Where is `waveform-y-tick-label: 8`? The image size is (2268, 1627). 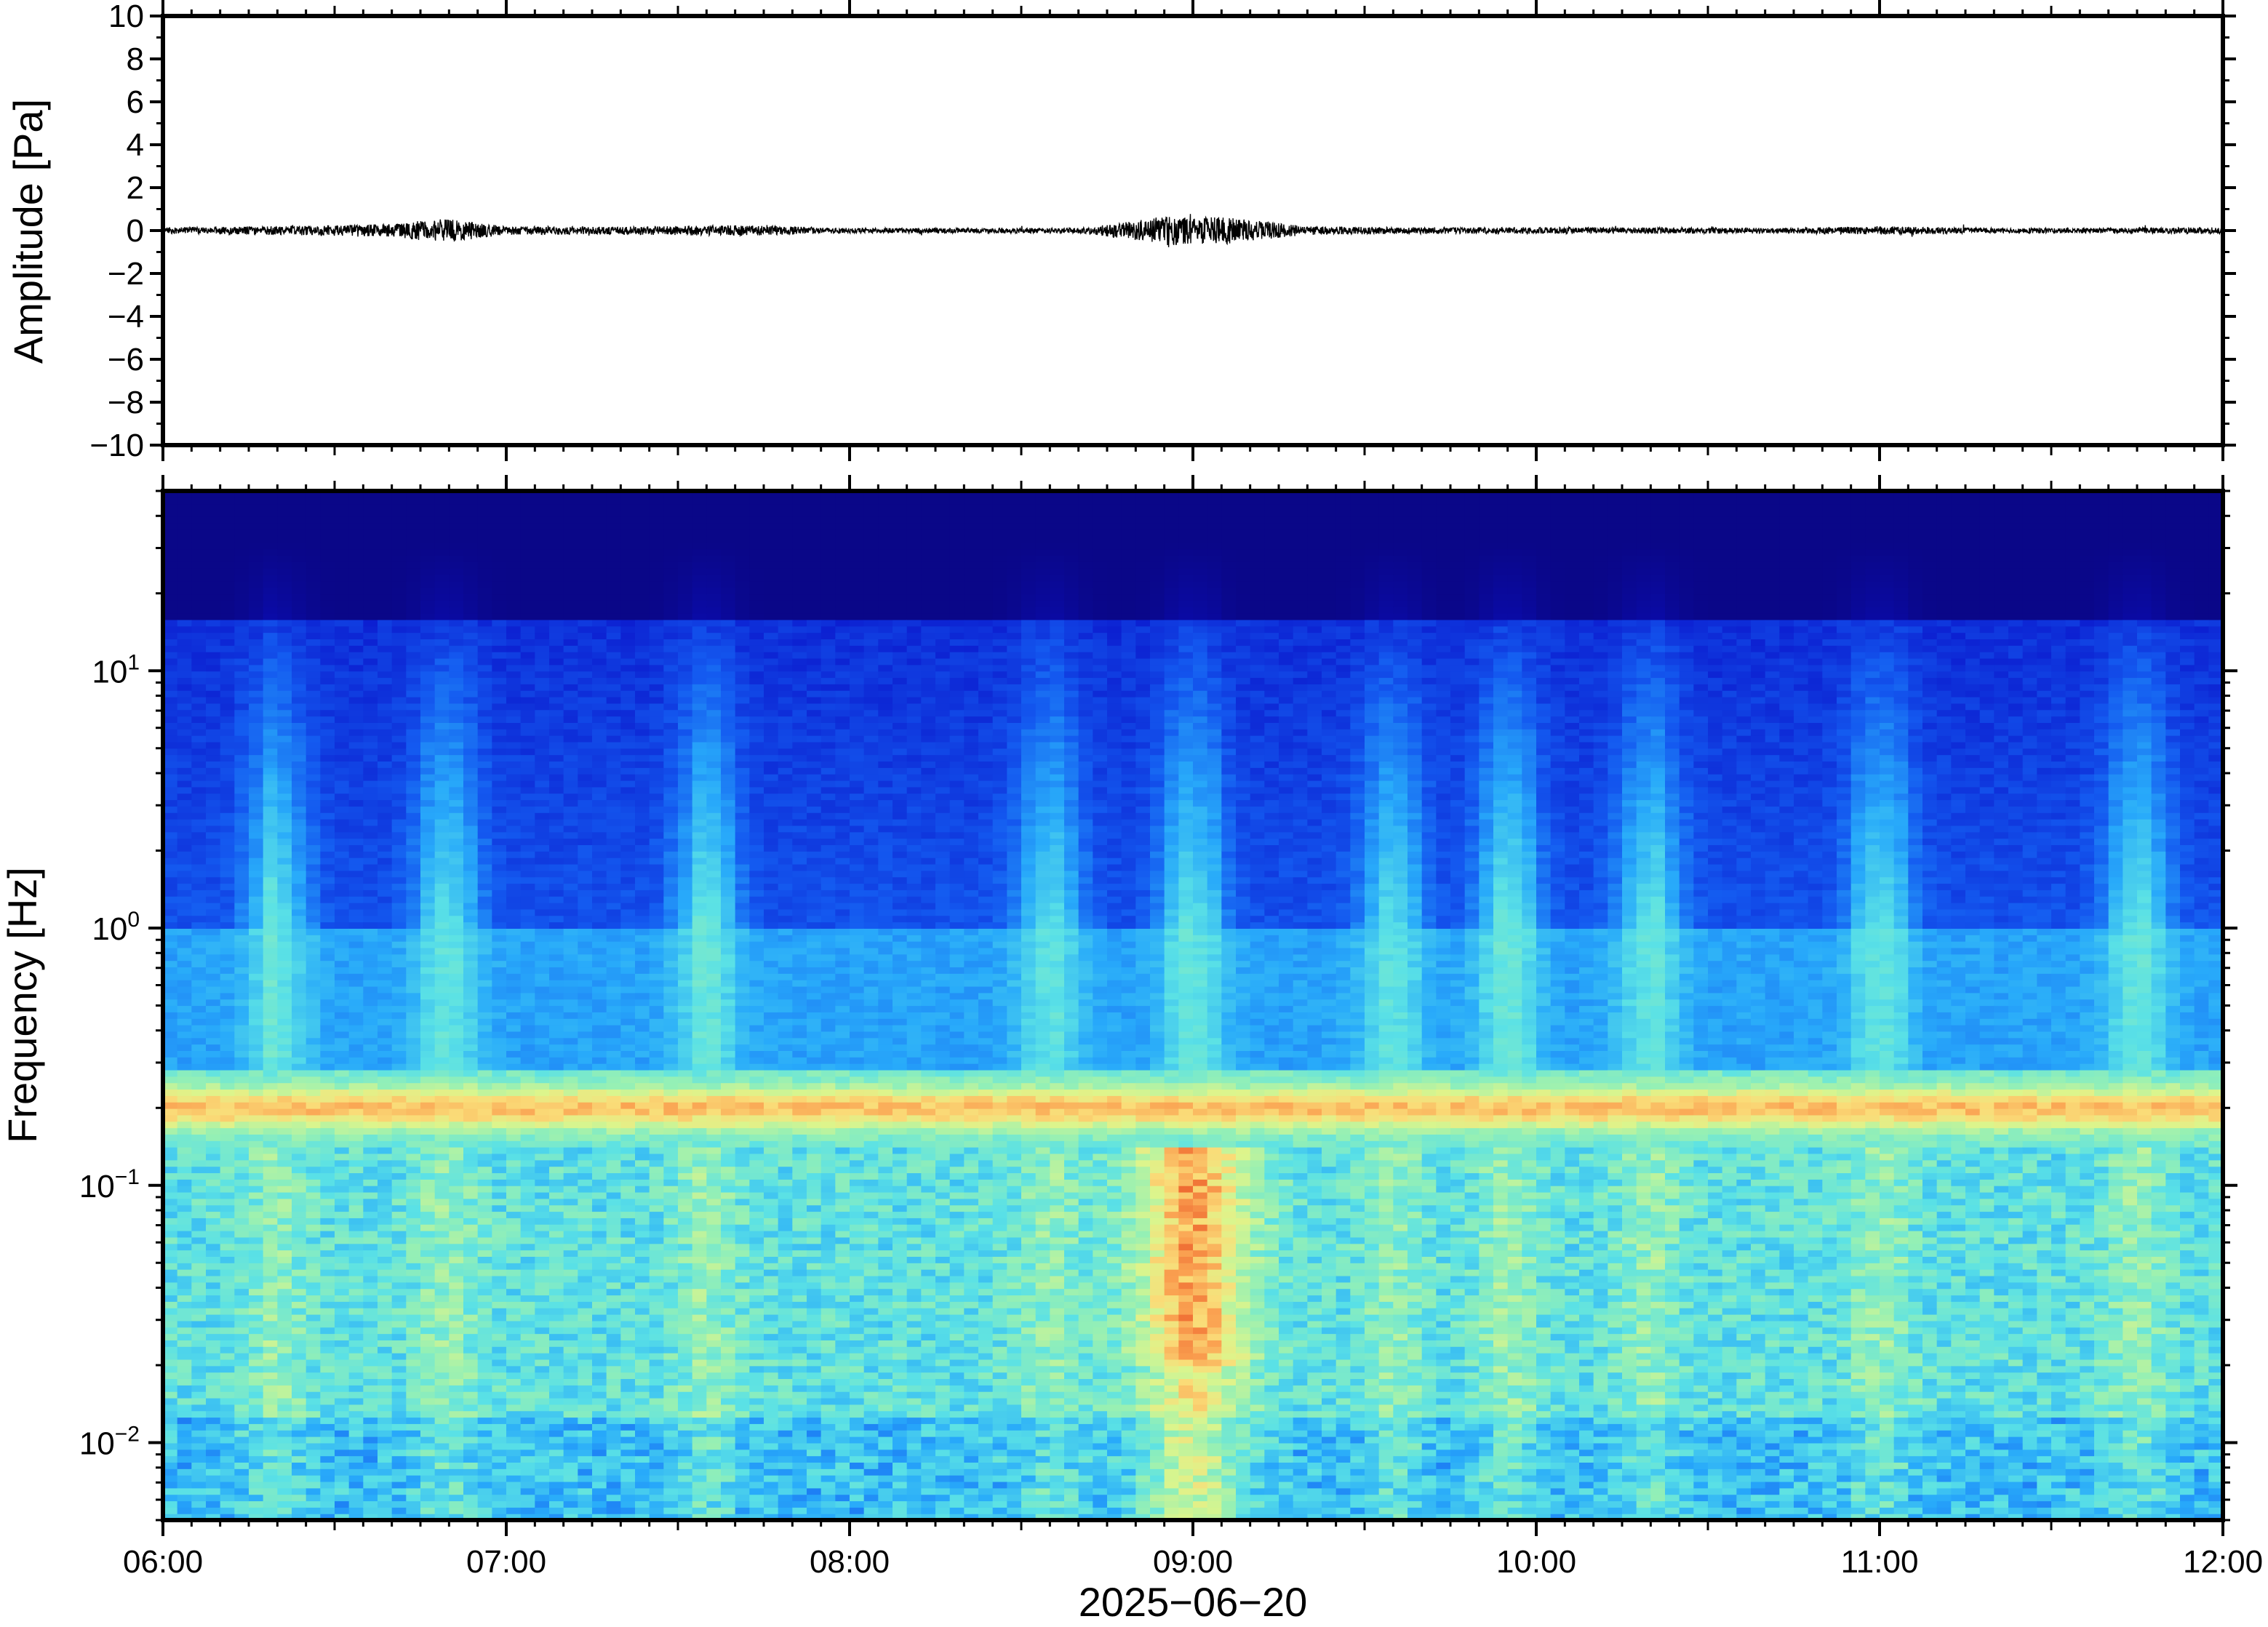
waveform-y-tick-label: 8 is located at coordinates (135, 59).